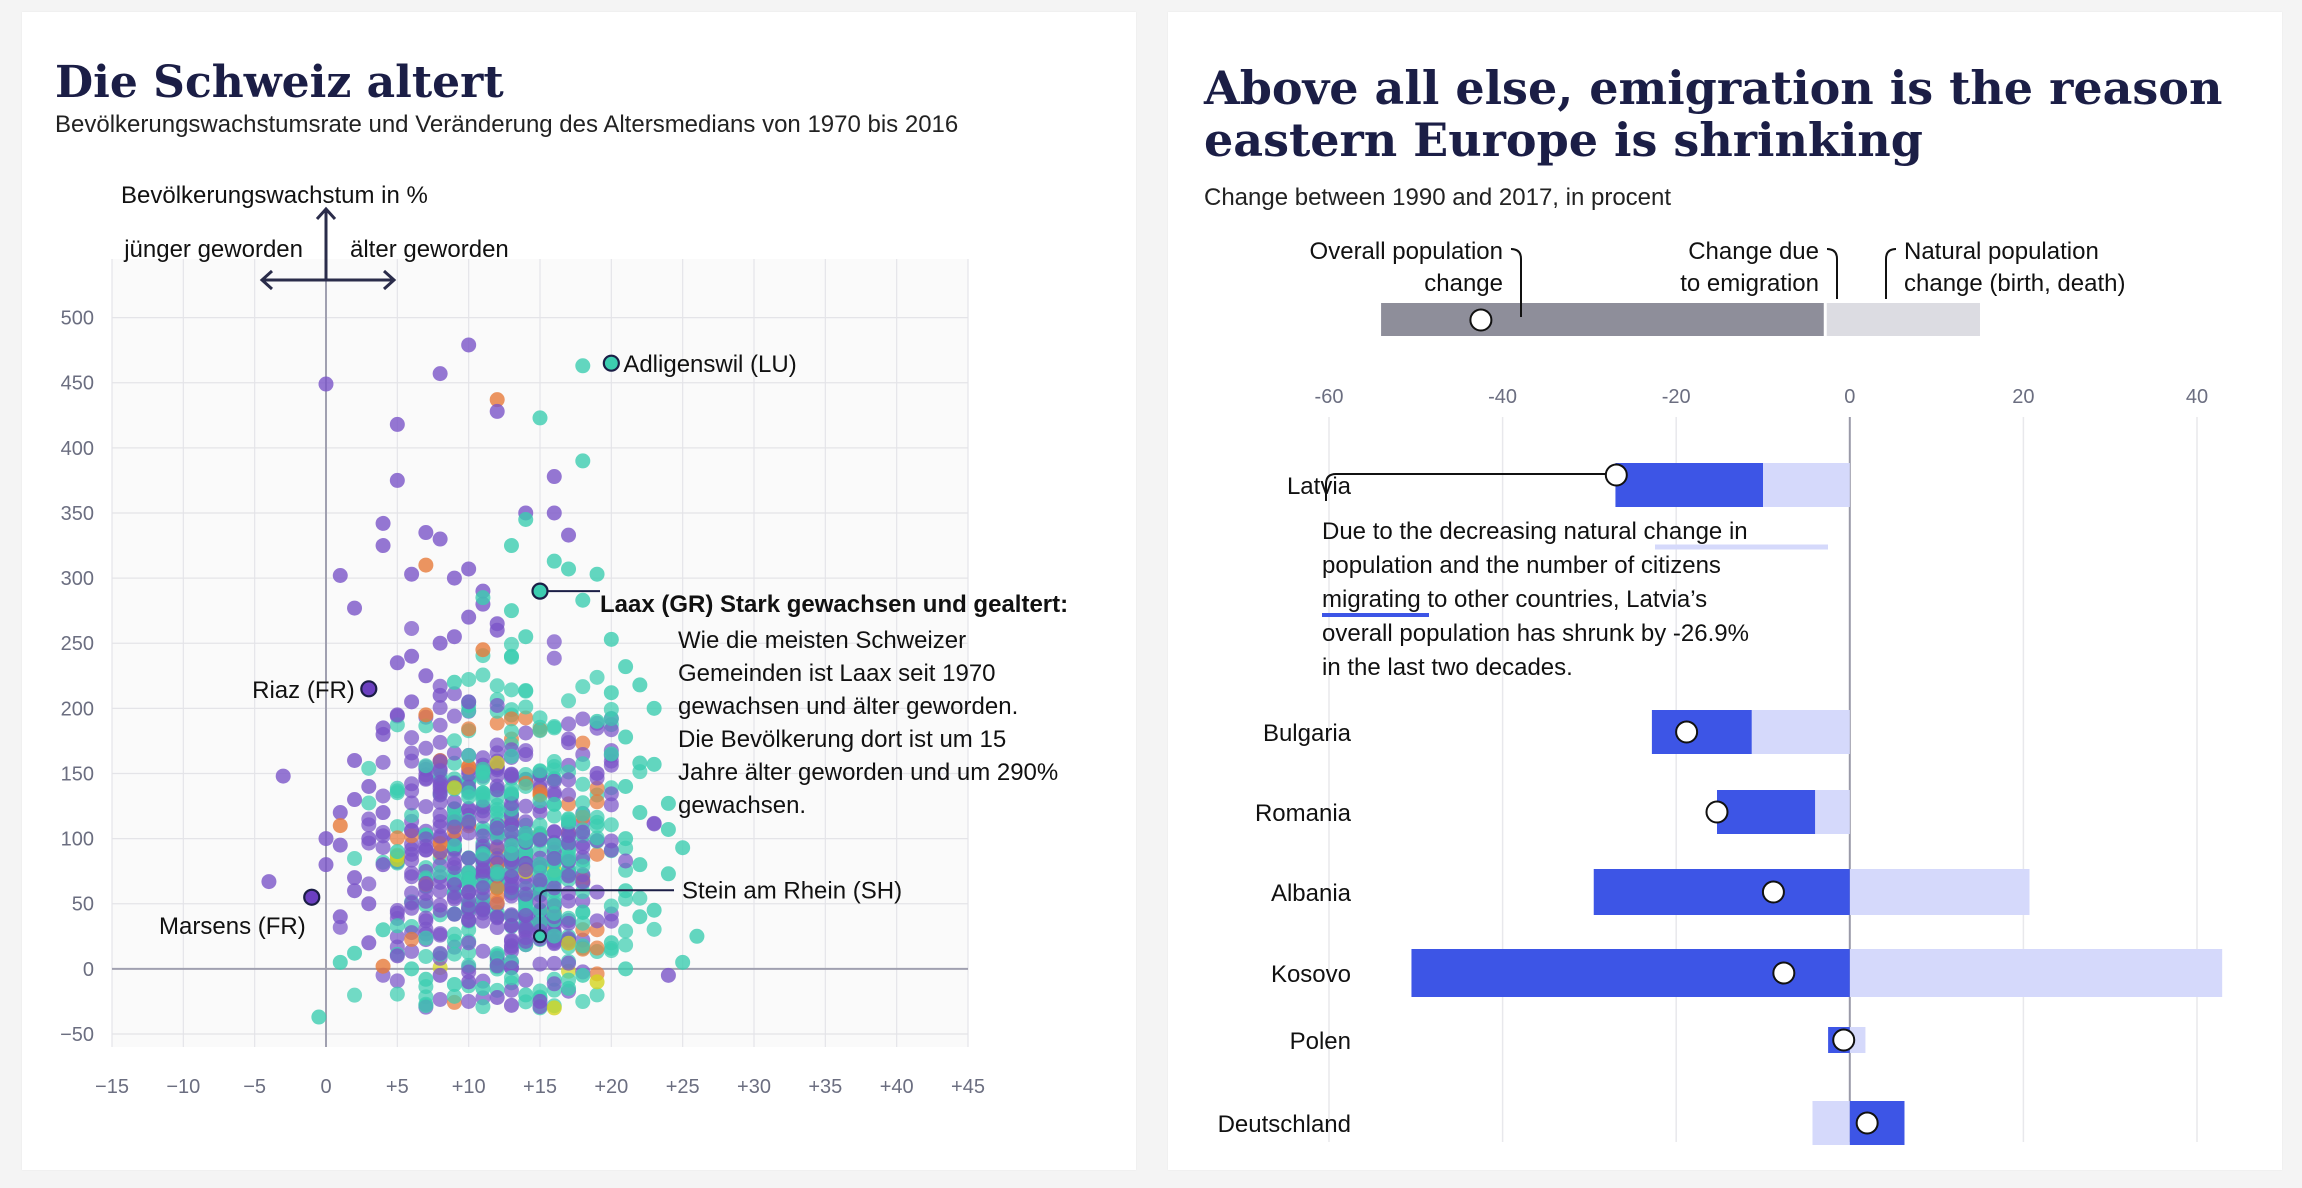  I want to click on x-tick-label: 0, so click(1849, 397).